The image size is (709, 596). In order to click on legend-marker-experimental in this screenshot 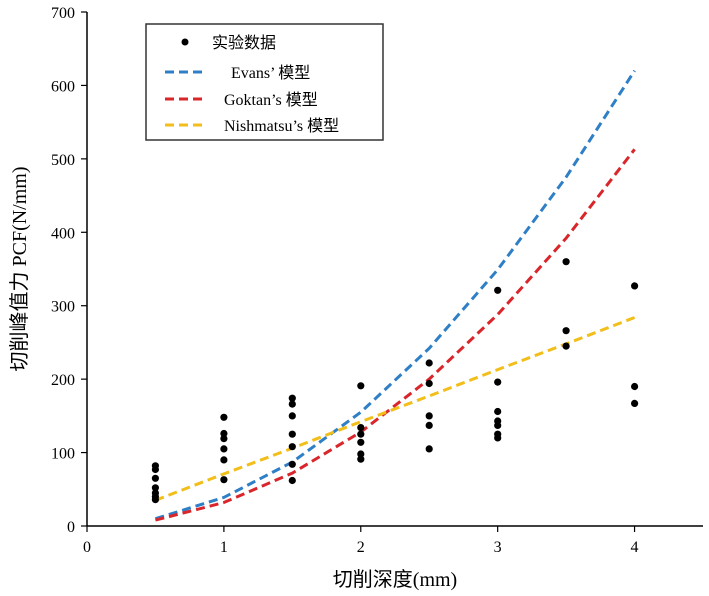, I will do `click(185, 42)`.